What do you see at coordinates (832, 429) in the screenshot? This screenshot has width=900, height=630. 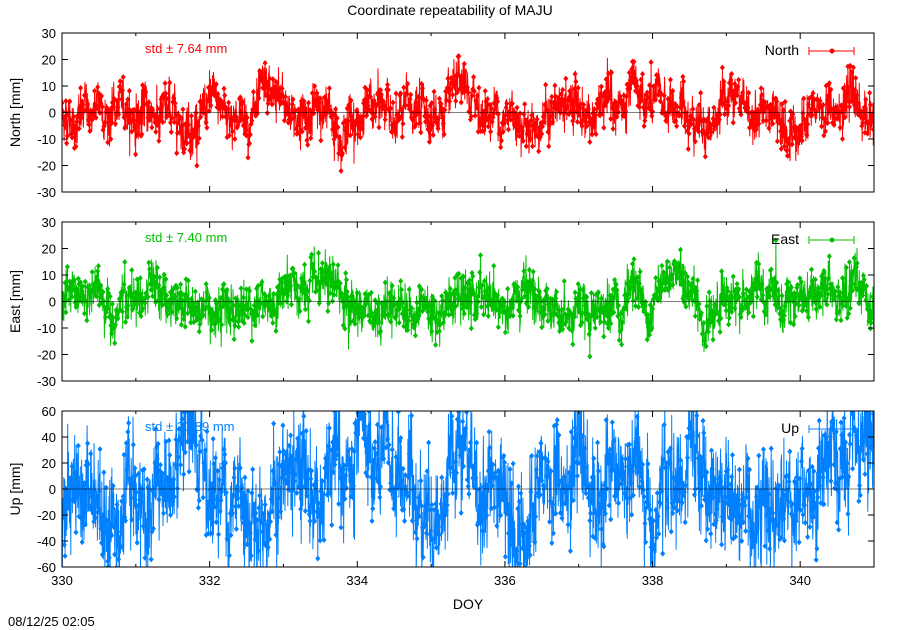 I see `legend-marker` at bounding box center [832, 429].